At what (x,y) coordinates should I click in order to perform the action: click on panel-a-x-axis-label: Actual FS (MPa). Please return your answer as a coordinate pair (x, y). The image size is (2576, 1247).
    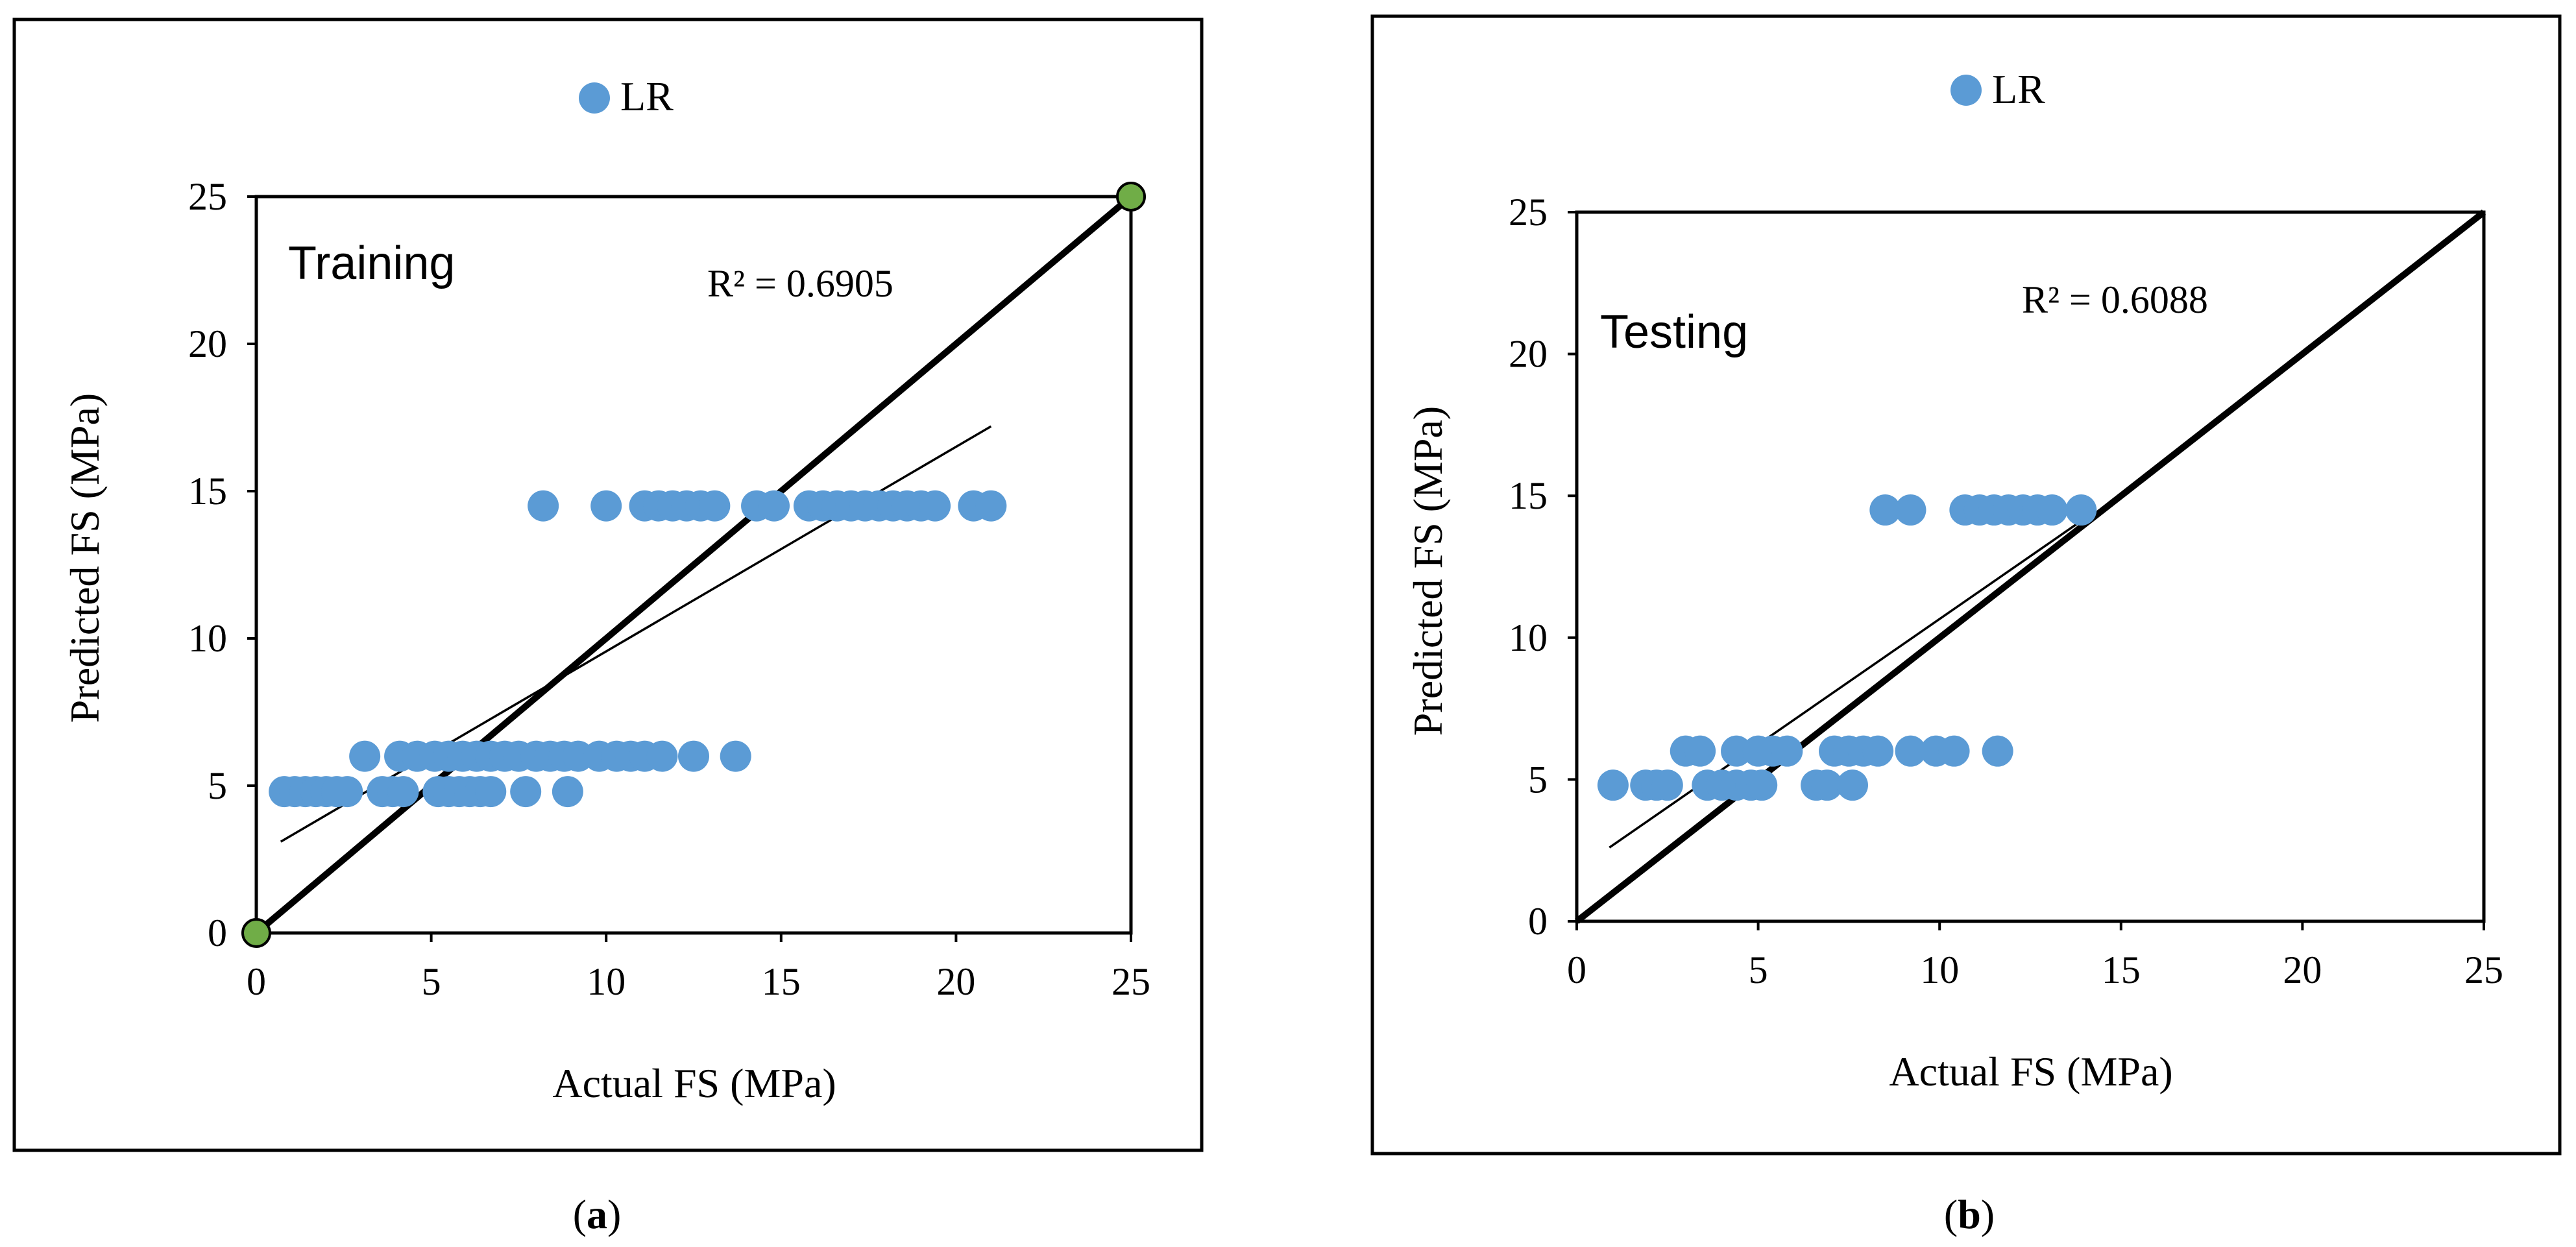
    Looking at the image, I should click on (694, 1083).